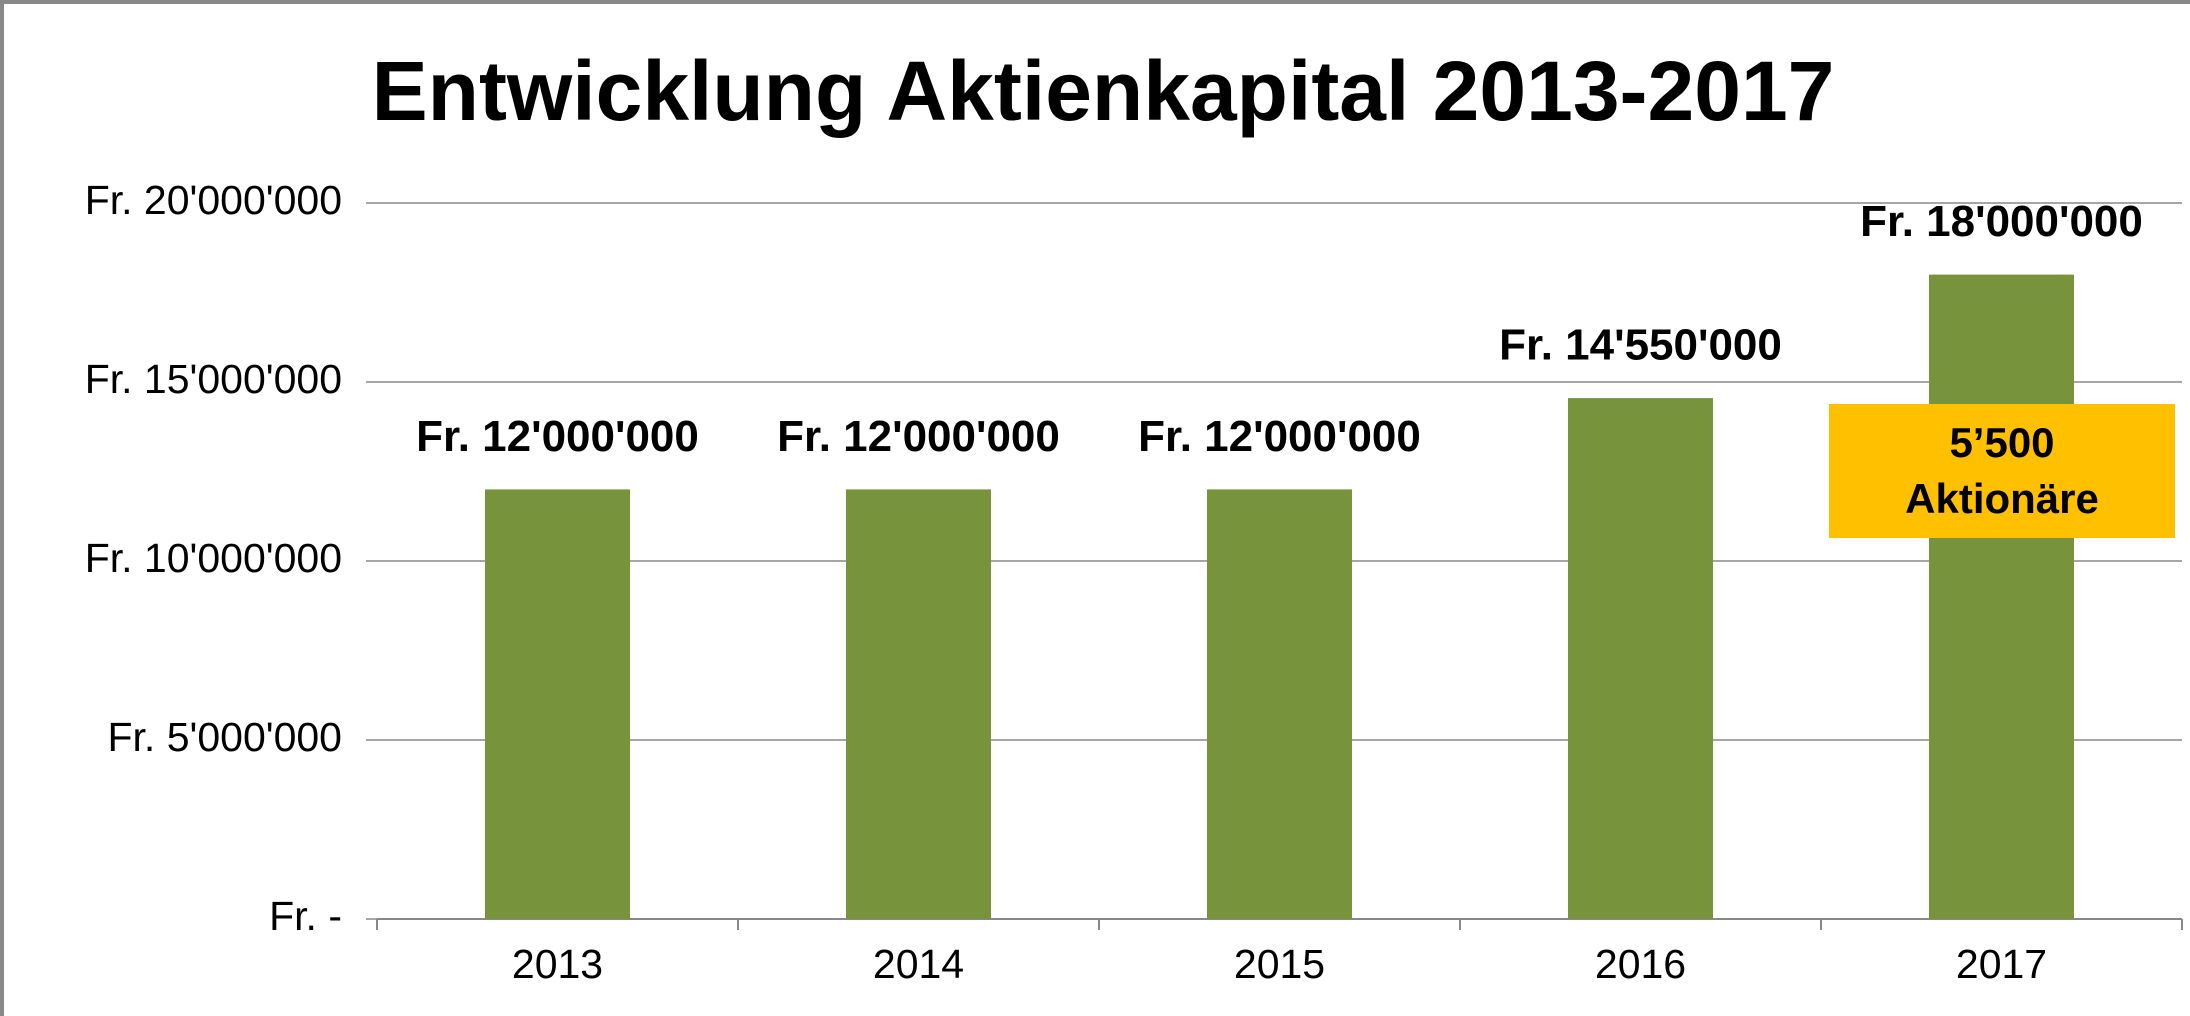 This screenshot has width=2190, height=1016. I want to click on x-tick-label: 2016, so click(1640, 964).